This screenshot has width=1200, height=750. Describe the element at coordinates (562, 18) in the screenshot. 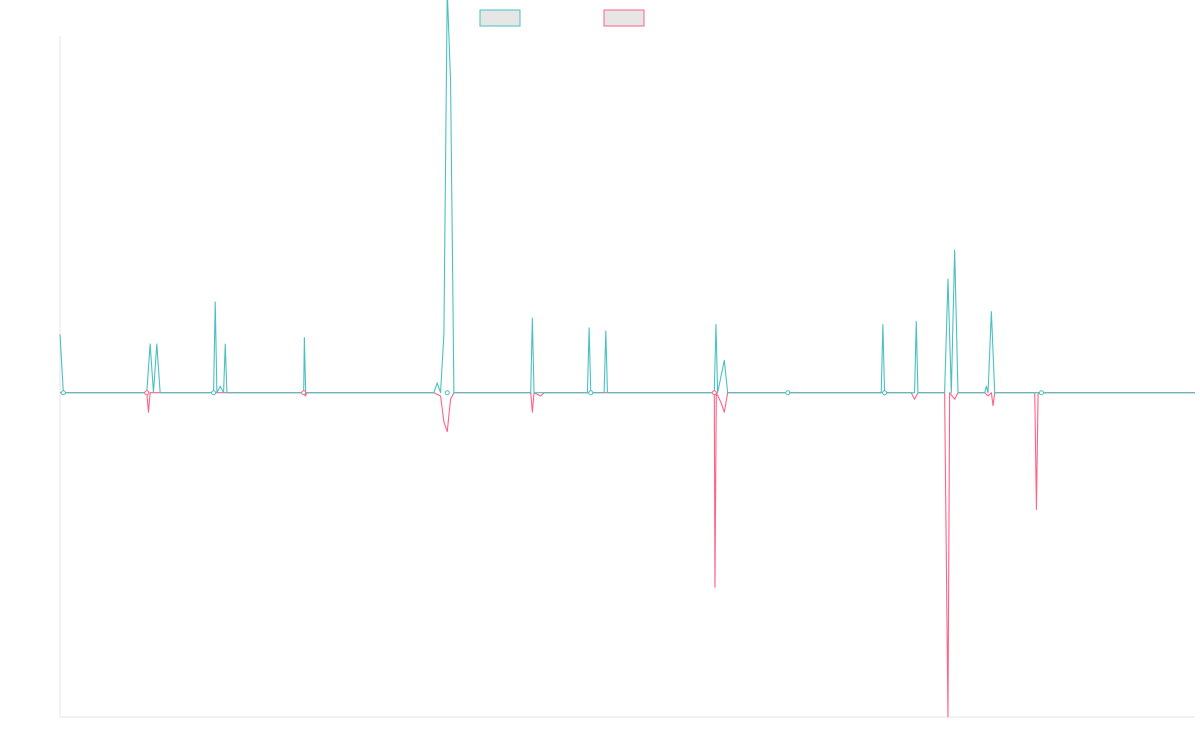

I see `legend` at that location.